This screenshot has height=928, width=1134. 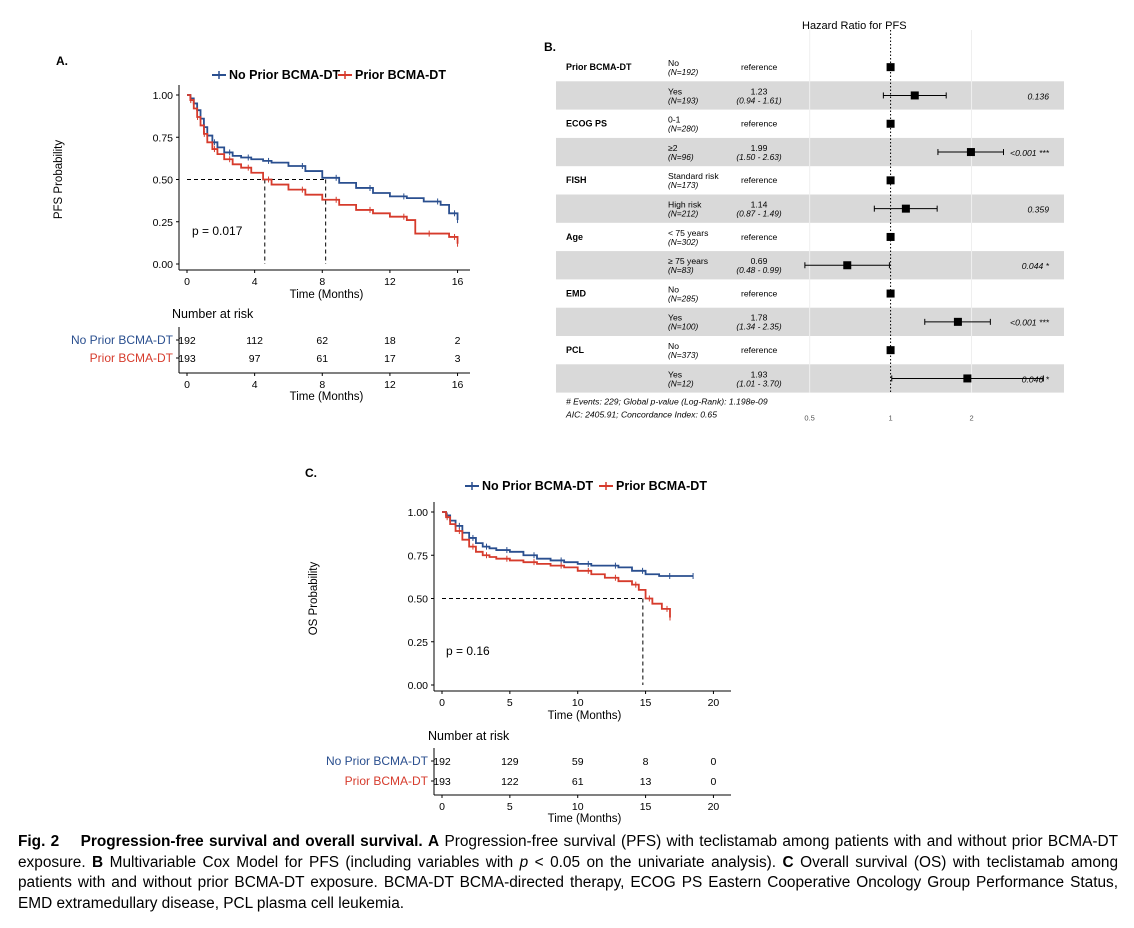 I want to click on pfs-curve-prior, so click(x=323, y=169).